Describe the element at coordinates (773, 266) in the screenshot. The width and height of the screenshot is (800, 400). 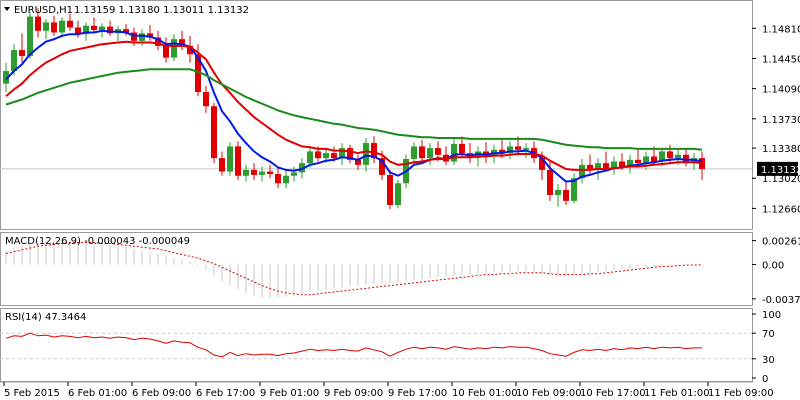
I see `macd-tick-label: 0.00` at that location.